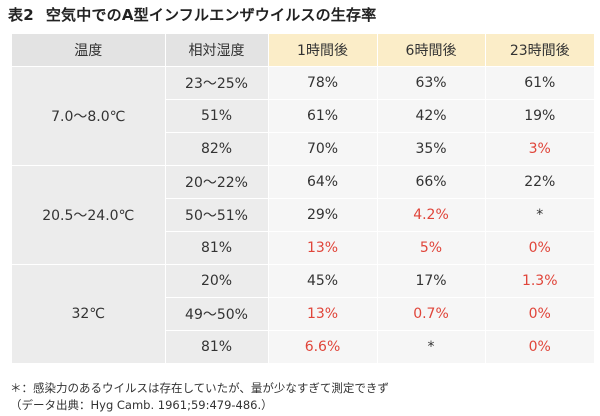 Image resolution: width=600 pixels, height=416 pixels. I want to click on header-temperature: 温度, so click(89, 50).